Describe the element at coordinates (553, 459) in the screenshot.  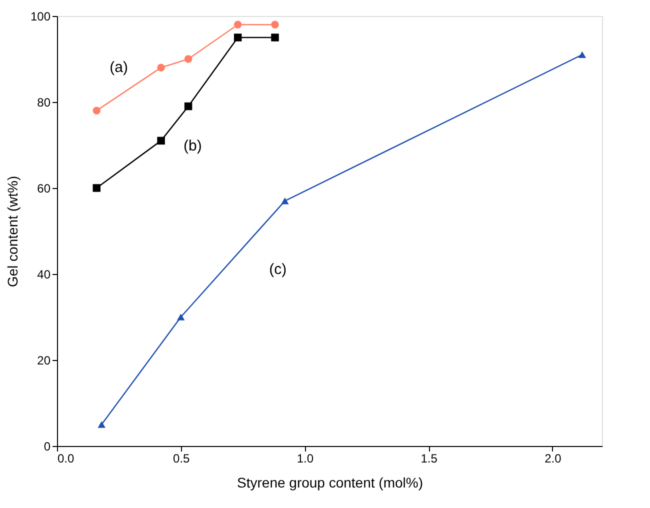
I see `x-tick-label: 2.0` at that location.